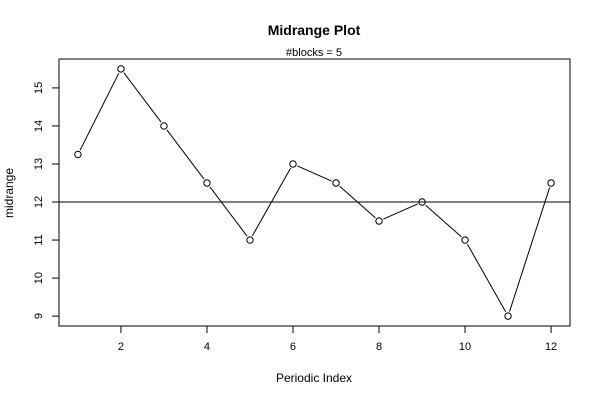  What do you see at coordinates (9, 193) in the screenshot?
I see `y-axis-label: midrange` at bounding box center [9, 193].